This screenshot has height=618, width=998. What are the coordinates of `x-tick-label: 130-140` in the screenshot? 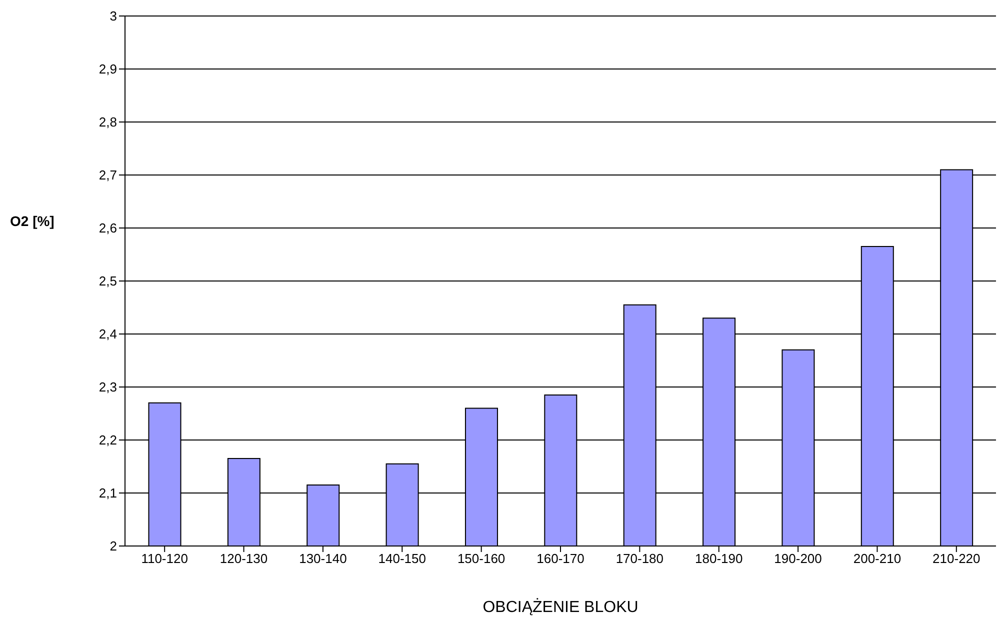 It's located at (323, 558).